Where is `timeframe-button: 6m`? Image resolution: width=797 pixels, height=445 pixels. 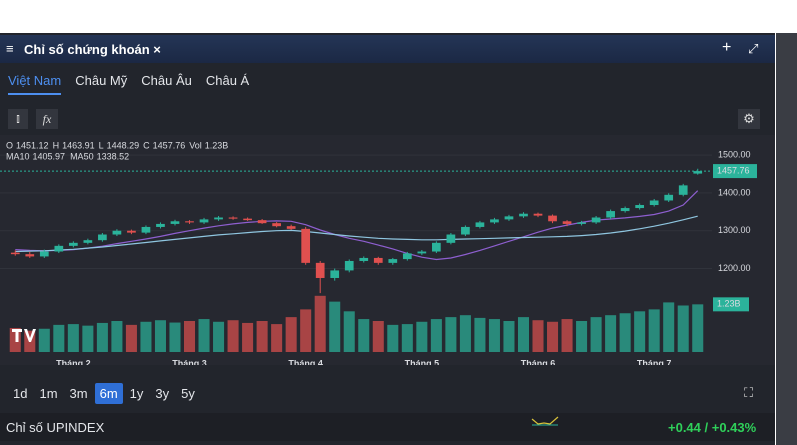 timeframe-button: 6m is located at coordinates (108, 393).